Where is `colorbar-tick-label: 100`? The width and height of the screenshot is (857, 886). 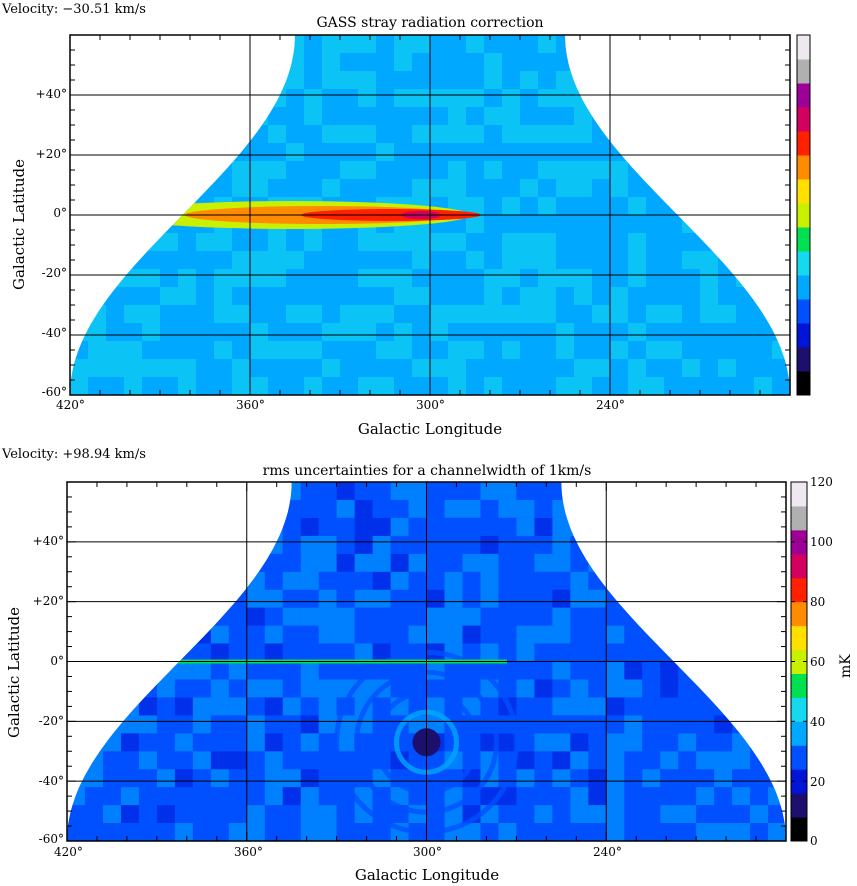
colorbar-tick-label: 100 is located at coordinates (821, 542).